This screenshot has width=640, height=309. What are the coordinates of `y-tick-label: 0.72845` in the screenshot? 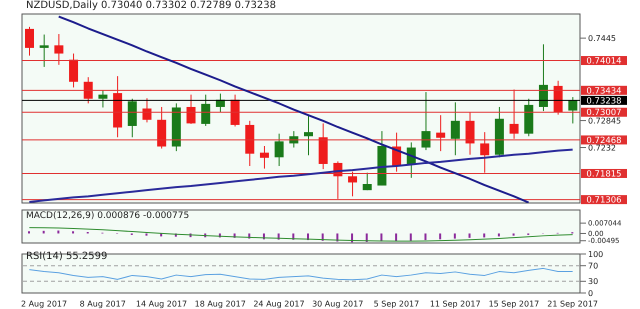 It's located at (605, 121).